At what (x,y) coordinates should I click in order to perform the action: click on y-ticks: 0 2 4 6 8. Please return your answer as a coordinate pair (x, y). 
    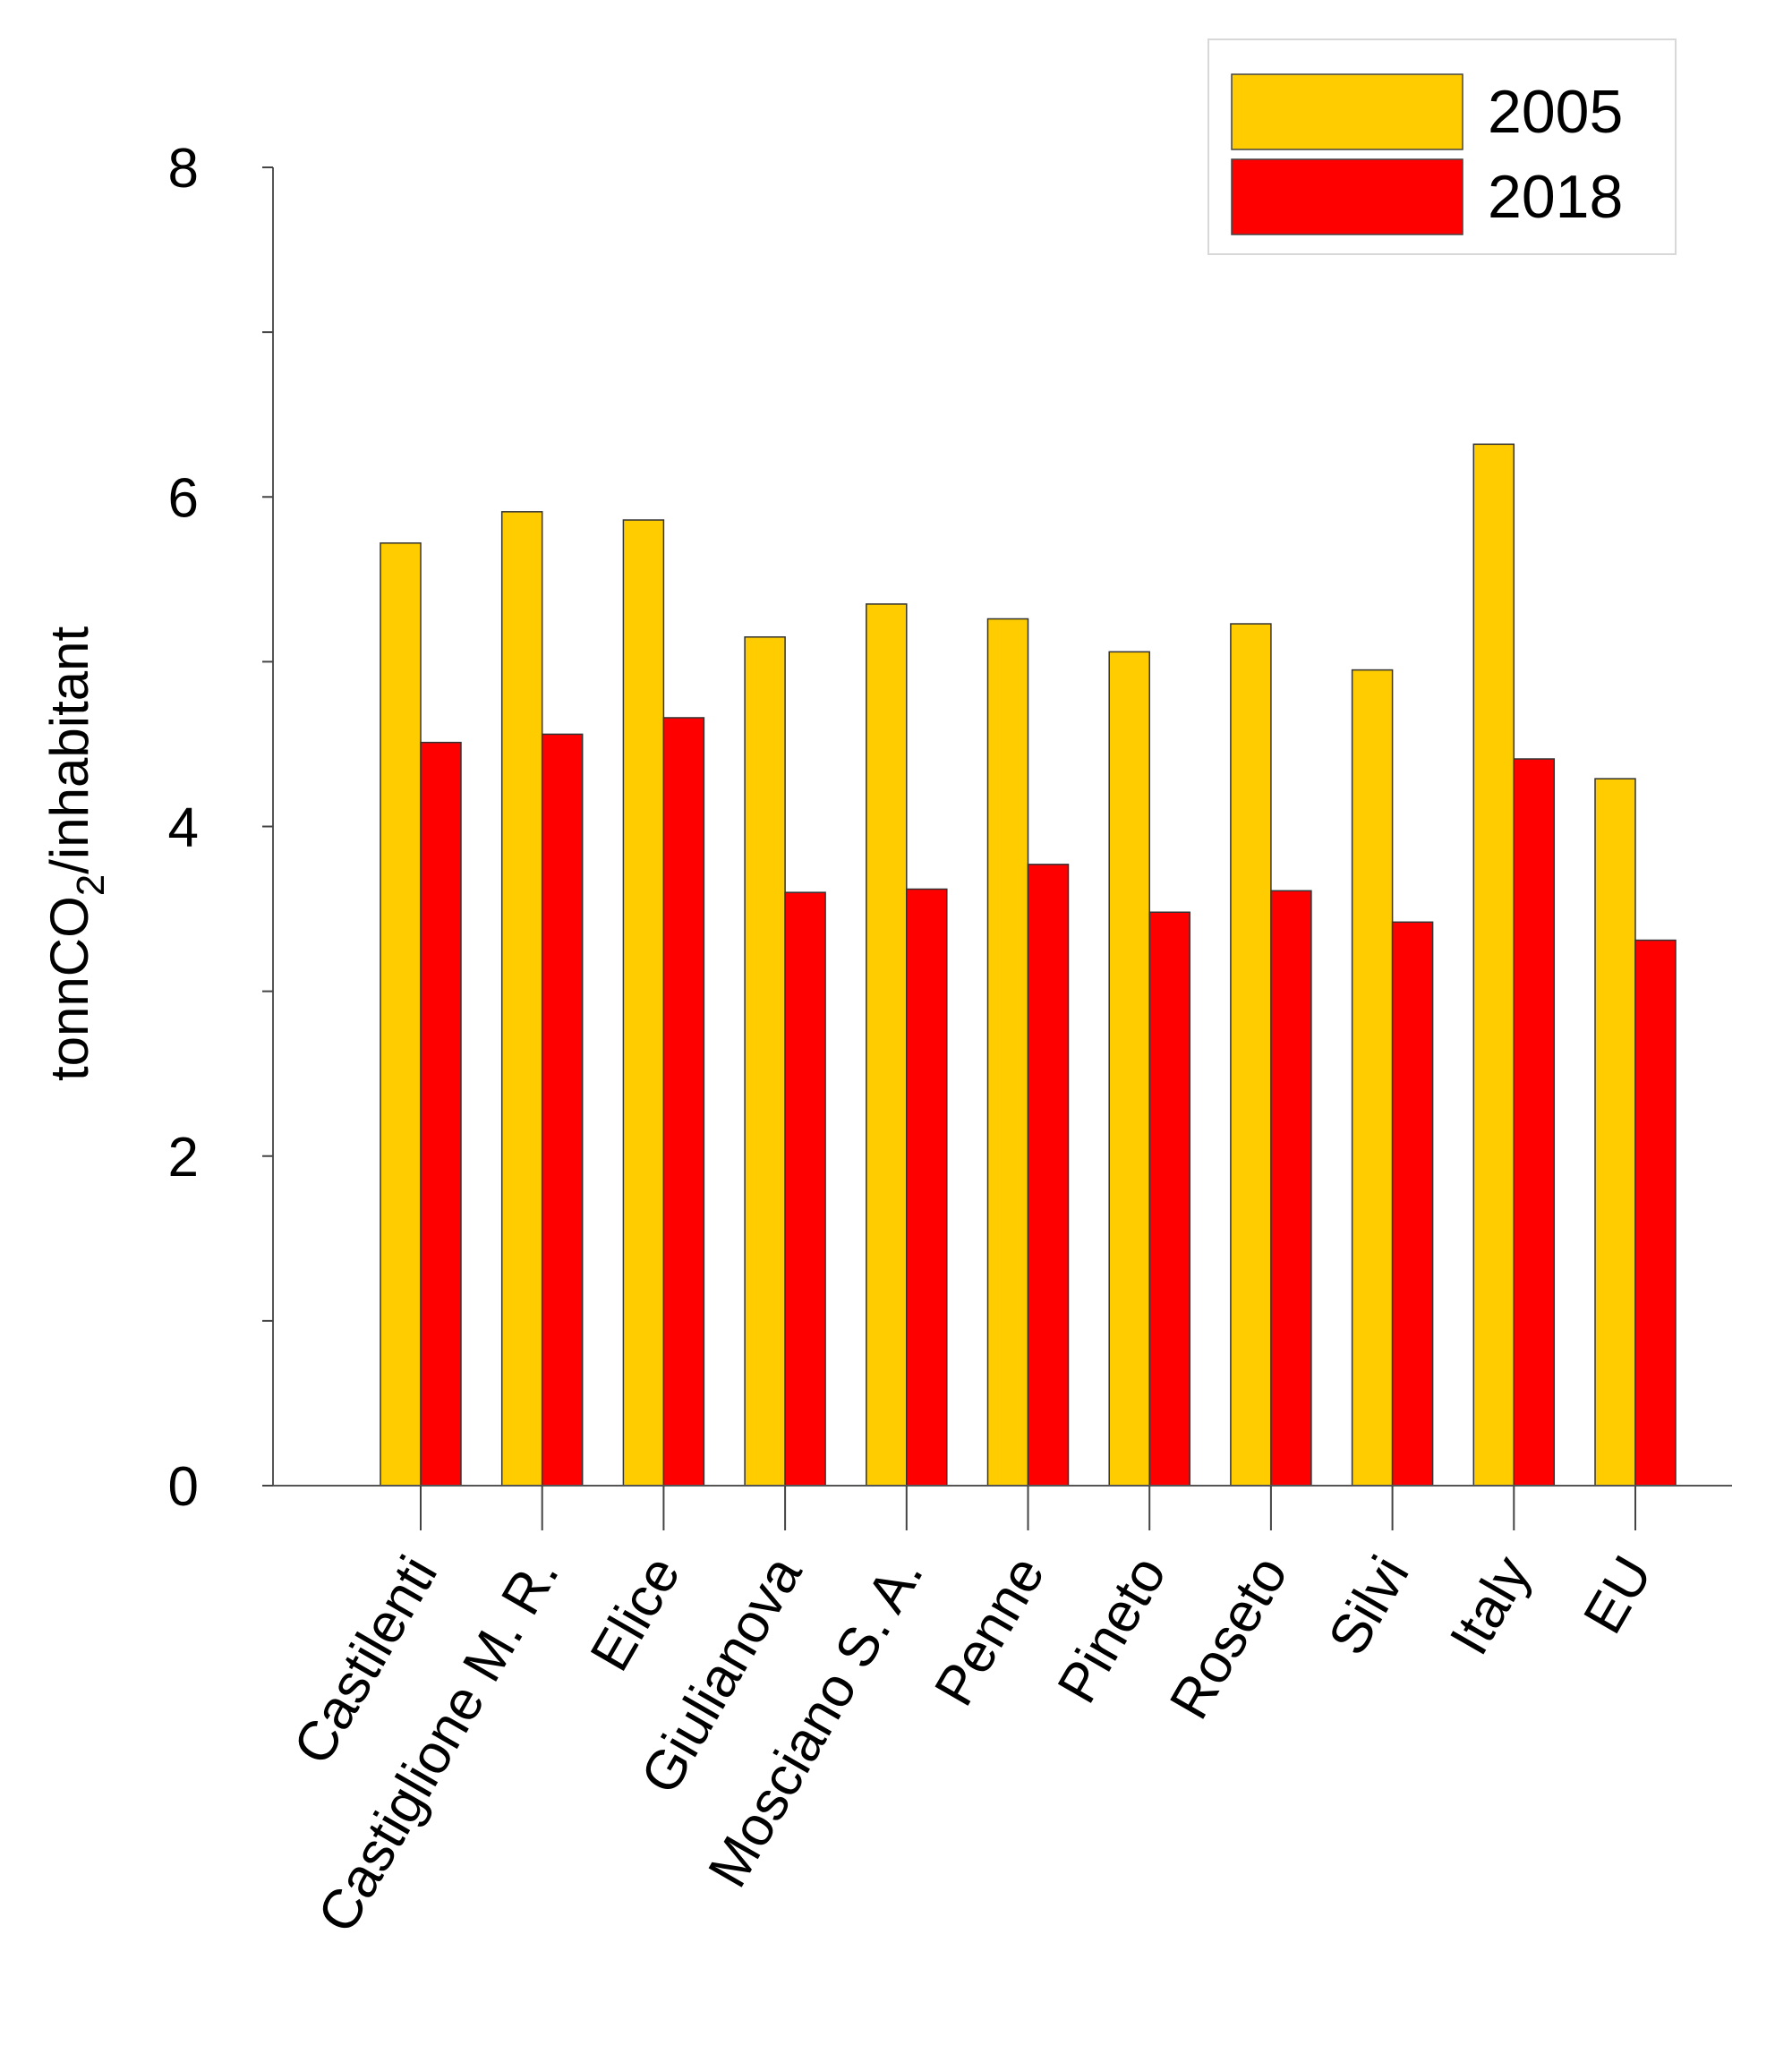
    Looking at the image, I should click on (220, 828).